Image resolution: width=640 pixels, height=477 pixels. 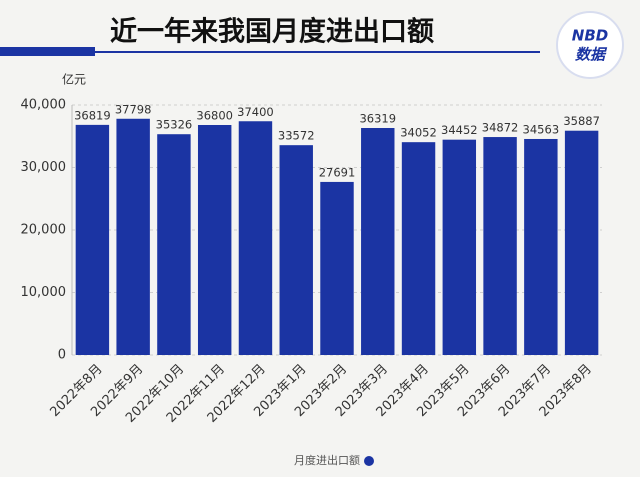 I want to click on y-tick-label: 0, so click(x=62, y=355).